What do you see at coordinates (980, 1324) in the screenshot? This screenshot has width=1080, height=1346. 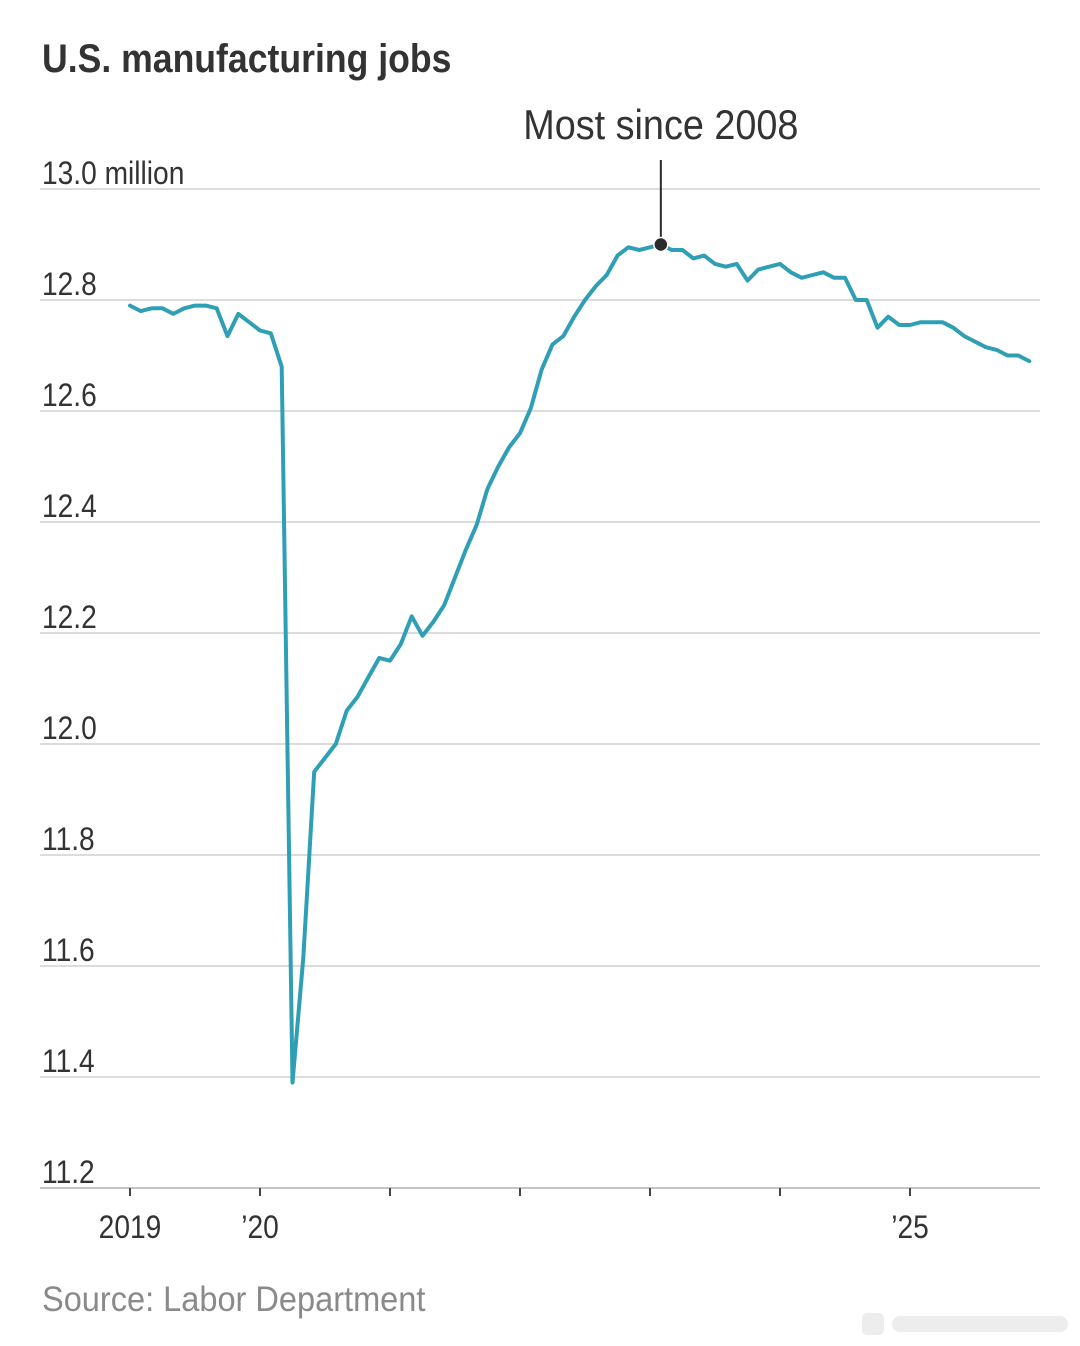 I see `watermark-blur` at bounding box center [980, 1324].